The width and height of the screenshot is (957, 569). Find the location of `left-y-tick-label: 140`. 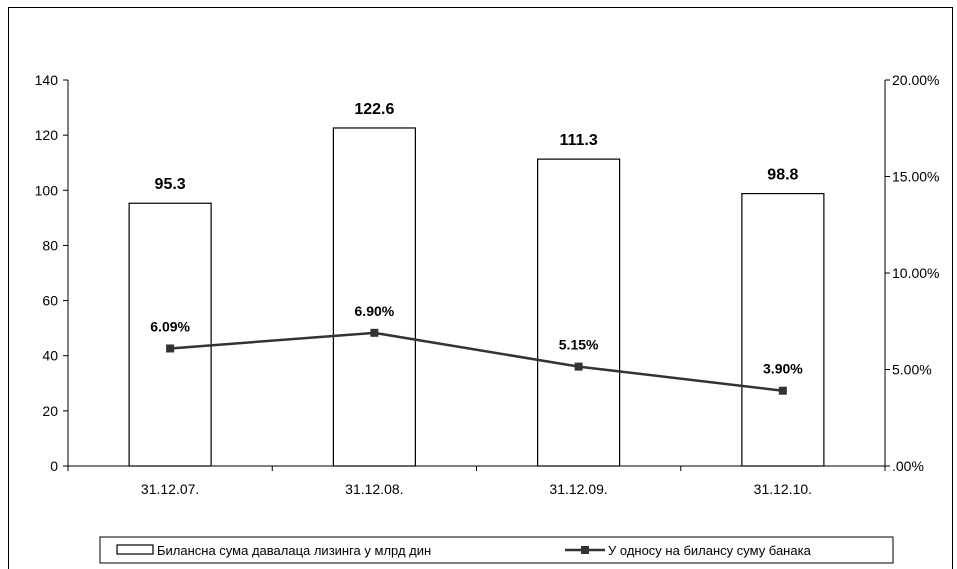

left-y-tick-label: 140 is located at coordinates (47, 80).